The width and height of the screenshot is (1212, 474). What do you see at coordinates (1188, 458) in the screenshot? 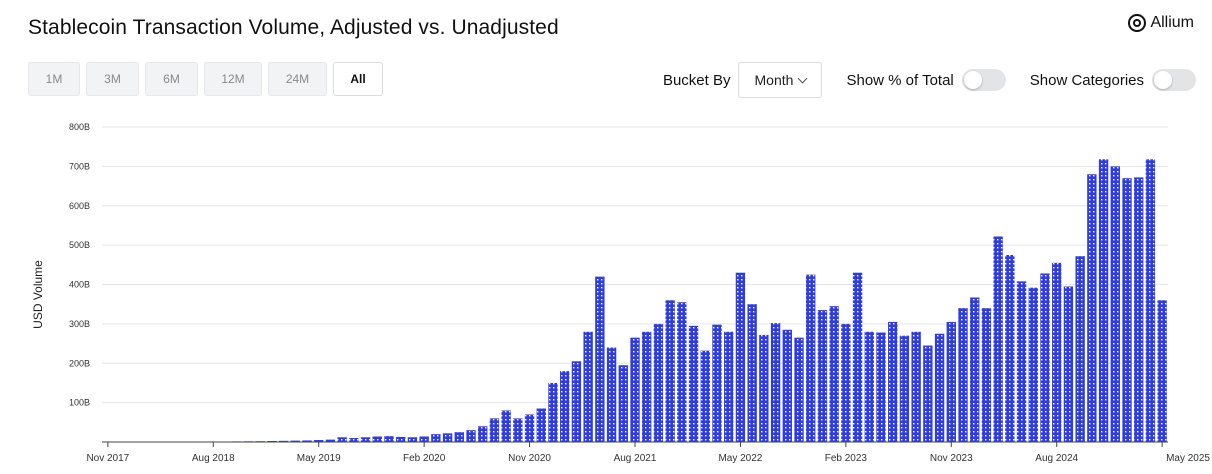
I see `x-tick-label: May 2025` at bounding box center [1188, 458].